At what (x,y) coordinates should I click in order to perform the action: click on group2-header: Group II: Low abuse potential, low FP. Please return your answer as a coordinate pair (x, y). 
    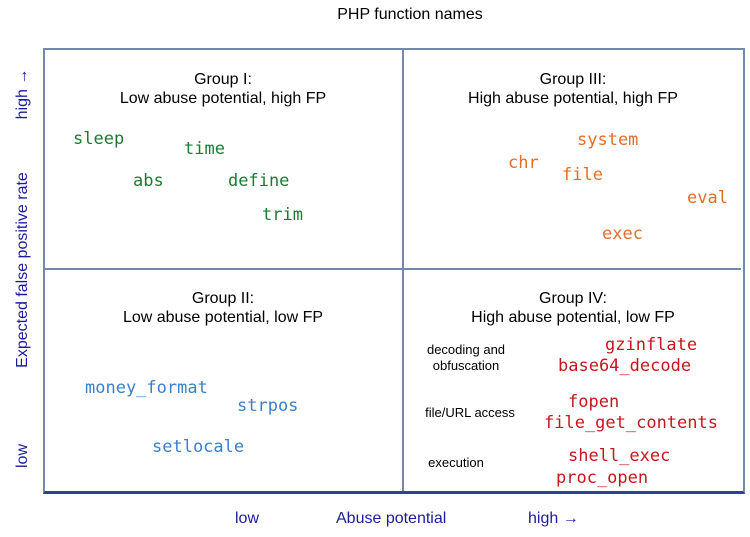
    Looking at the image, I should click on (223, 308).